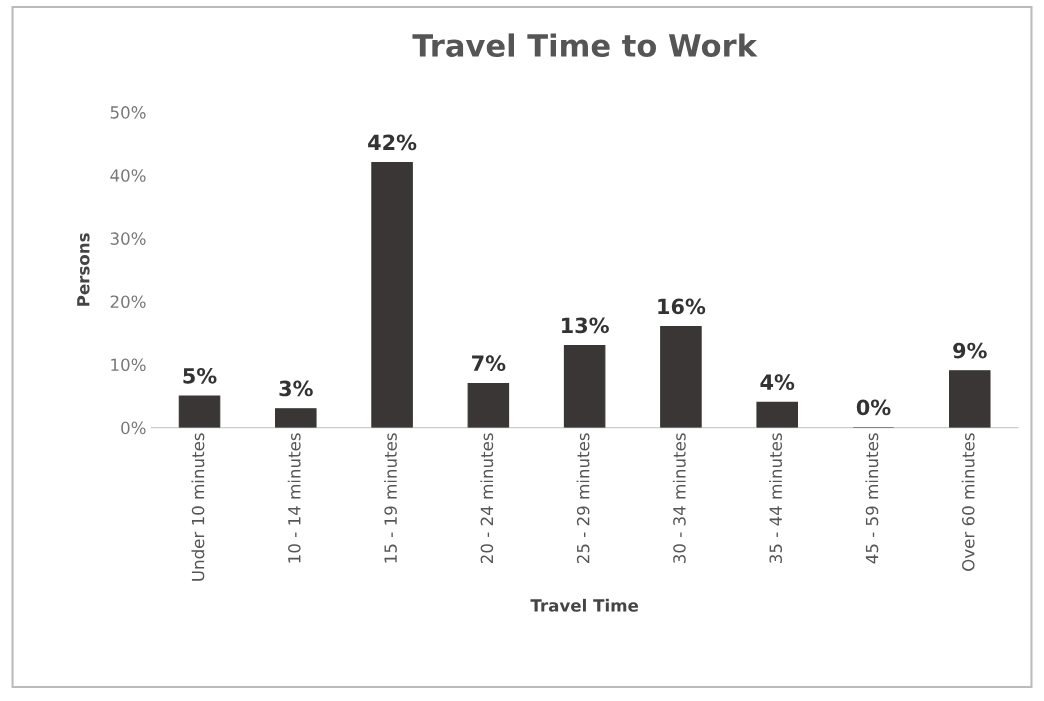  Describe the element at coordinates (294, 498) in the screenshot. I see `x-tick-label: 10 - 14 minutes` at that location.